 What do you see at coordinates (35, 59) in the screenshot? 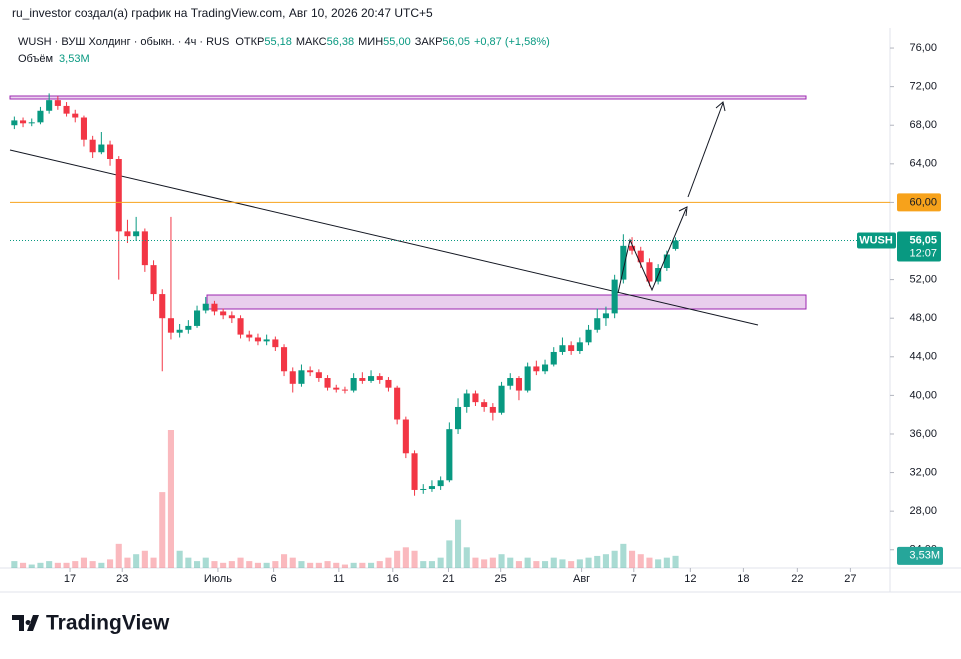
I see `volume-label: Объём` at bounding box center [35, 59].